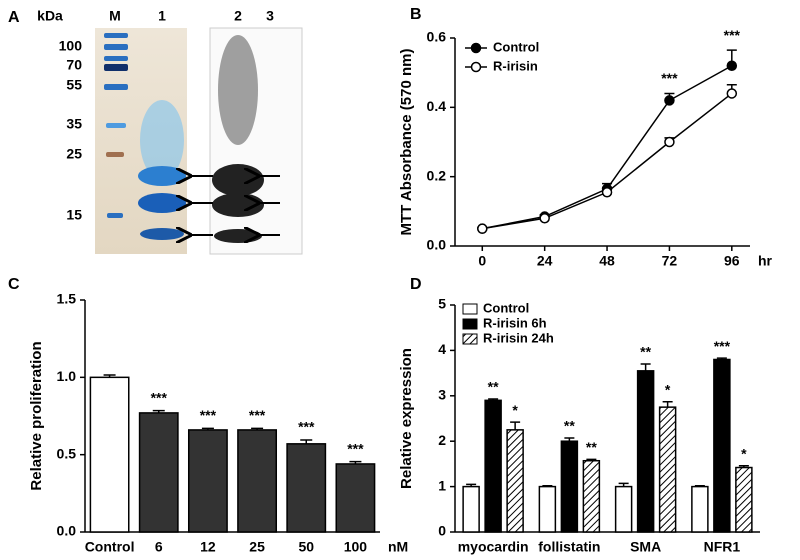  I want to click on line, so click(607, 147).